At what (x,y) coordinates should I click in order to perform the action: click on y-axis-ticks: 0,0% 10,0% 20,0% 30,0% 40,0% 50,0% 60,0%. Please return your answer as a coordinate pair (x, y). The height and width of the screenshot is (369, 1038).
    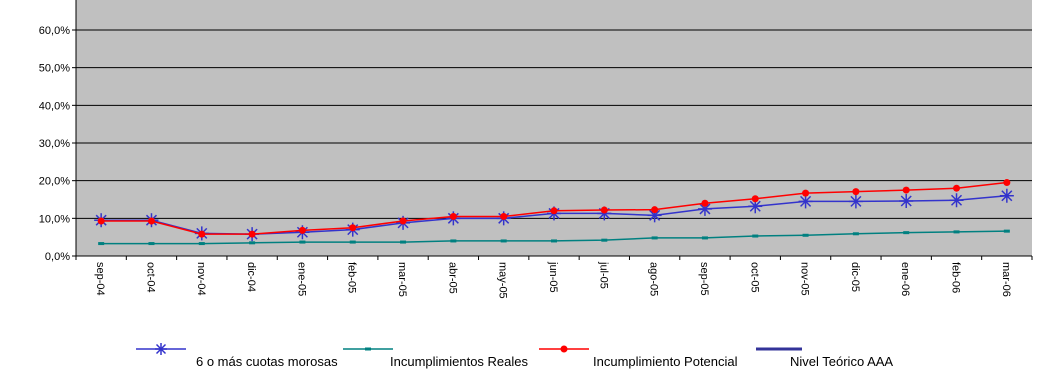
    Looking at the image, I should click on (57, 144).